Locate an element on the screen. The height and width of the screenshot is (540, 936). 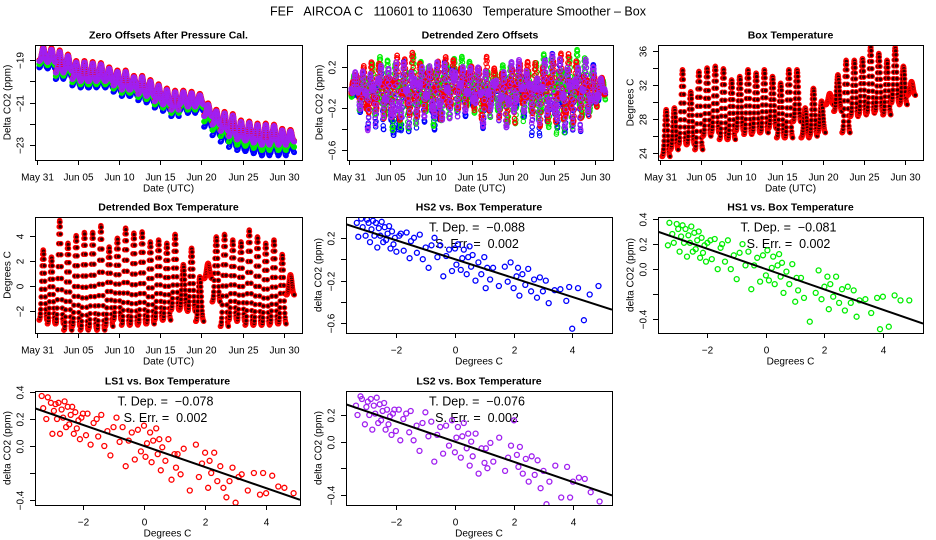
series-ls2 is located at coordinates (167, 96).